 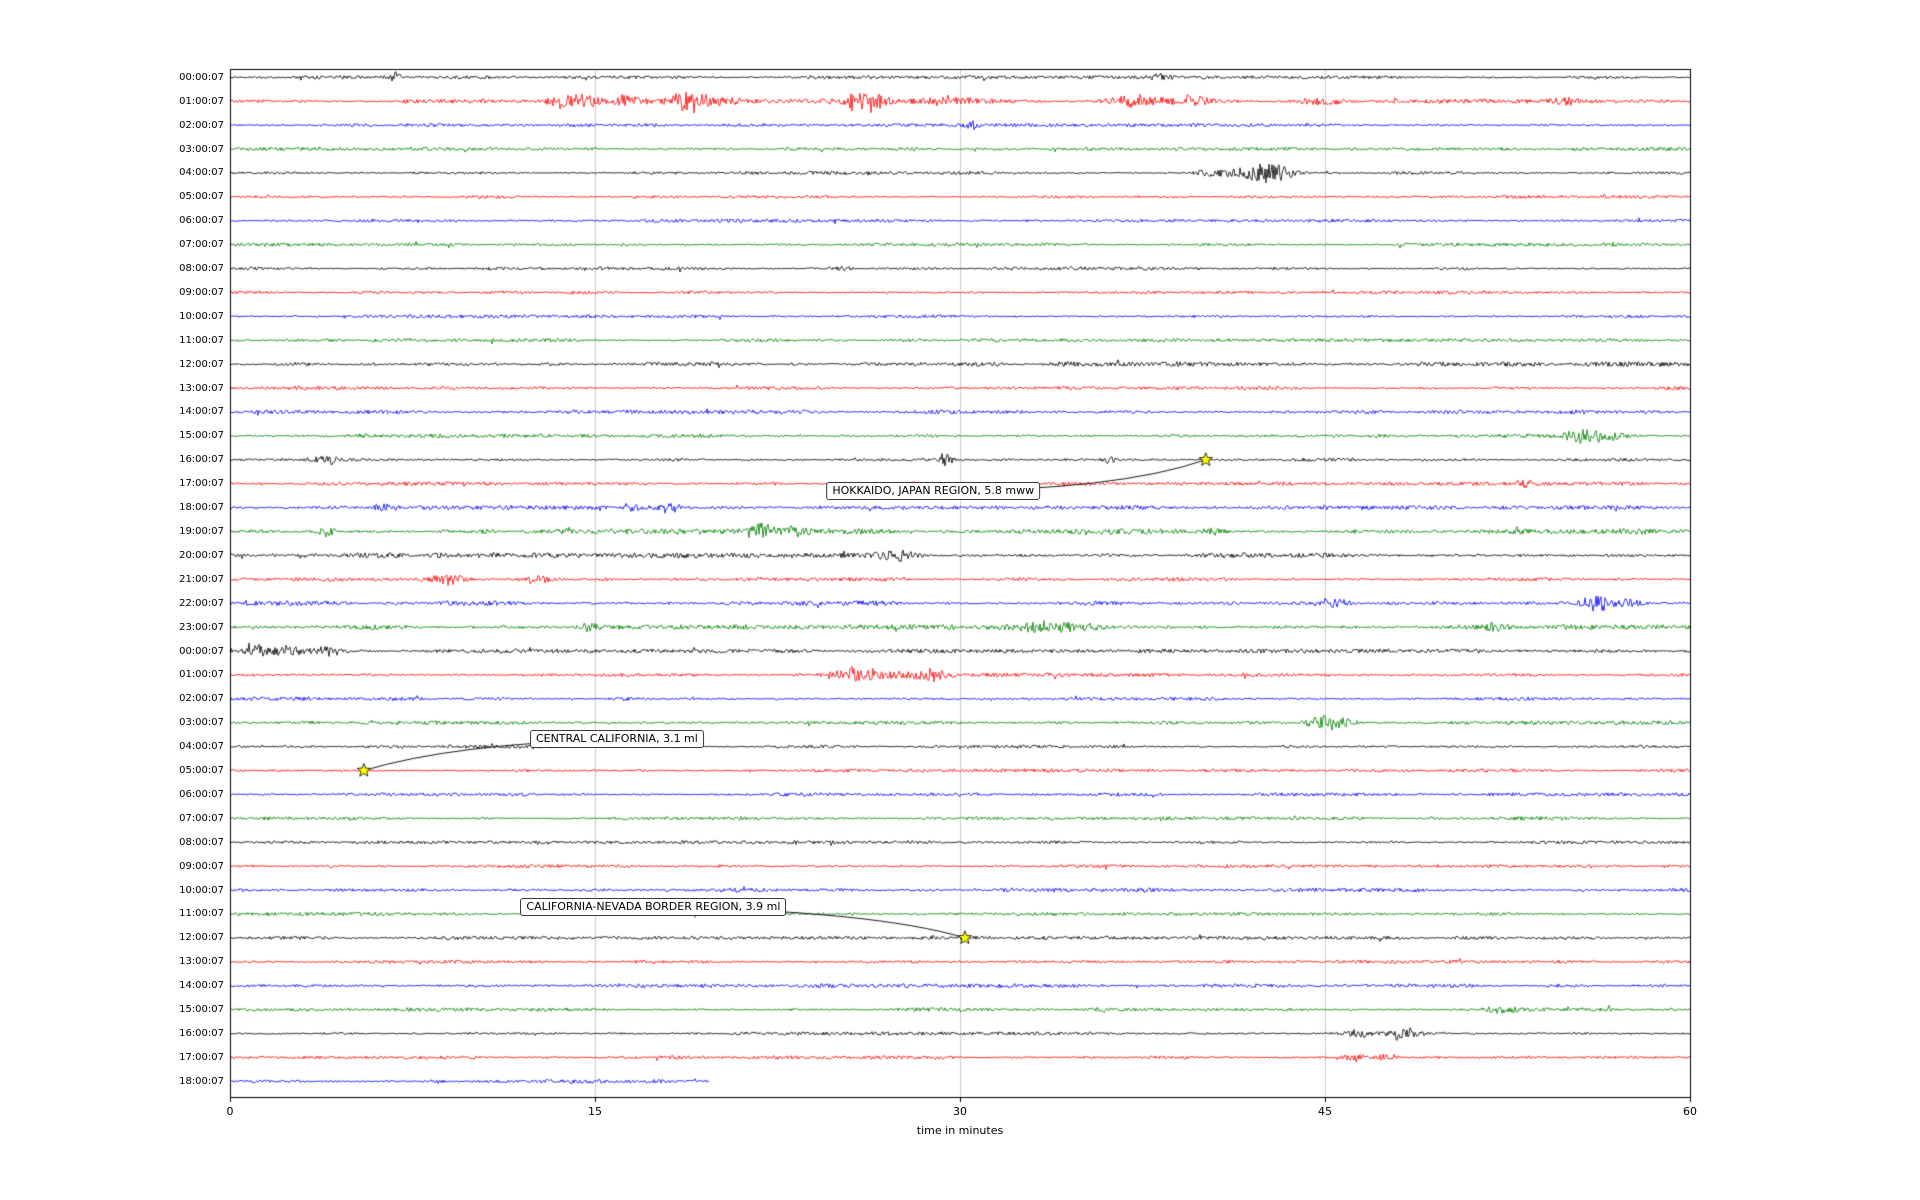 What do you see at coordinates (201, 555) in the screenshot?
I see `row-time-label: 20:00:07` at bounding box center [201, 555].